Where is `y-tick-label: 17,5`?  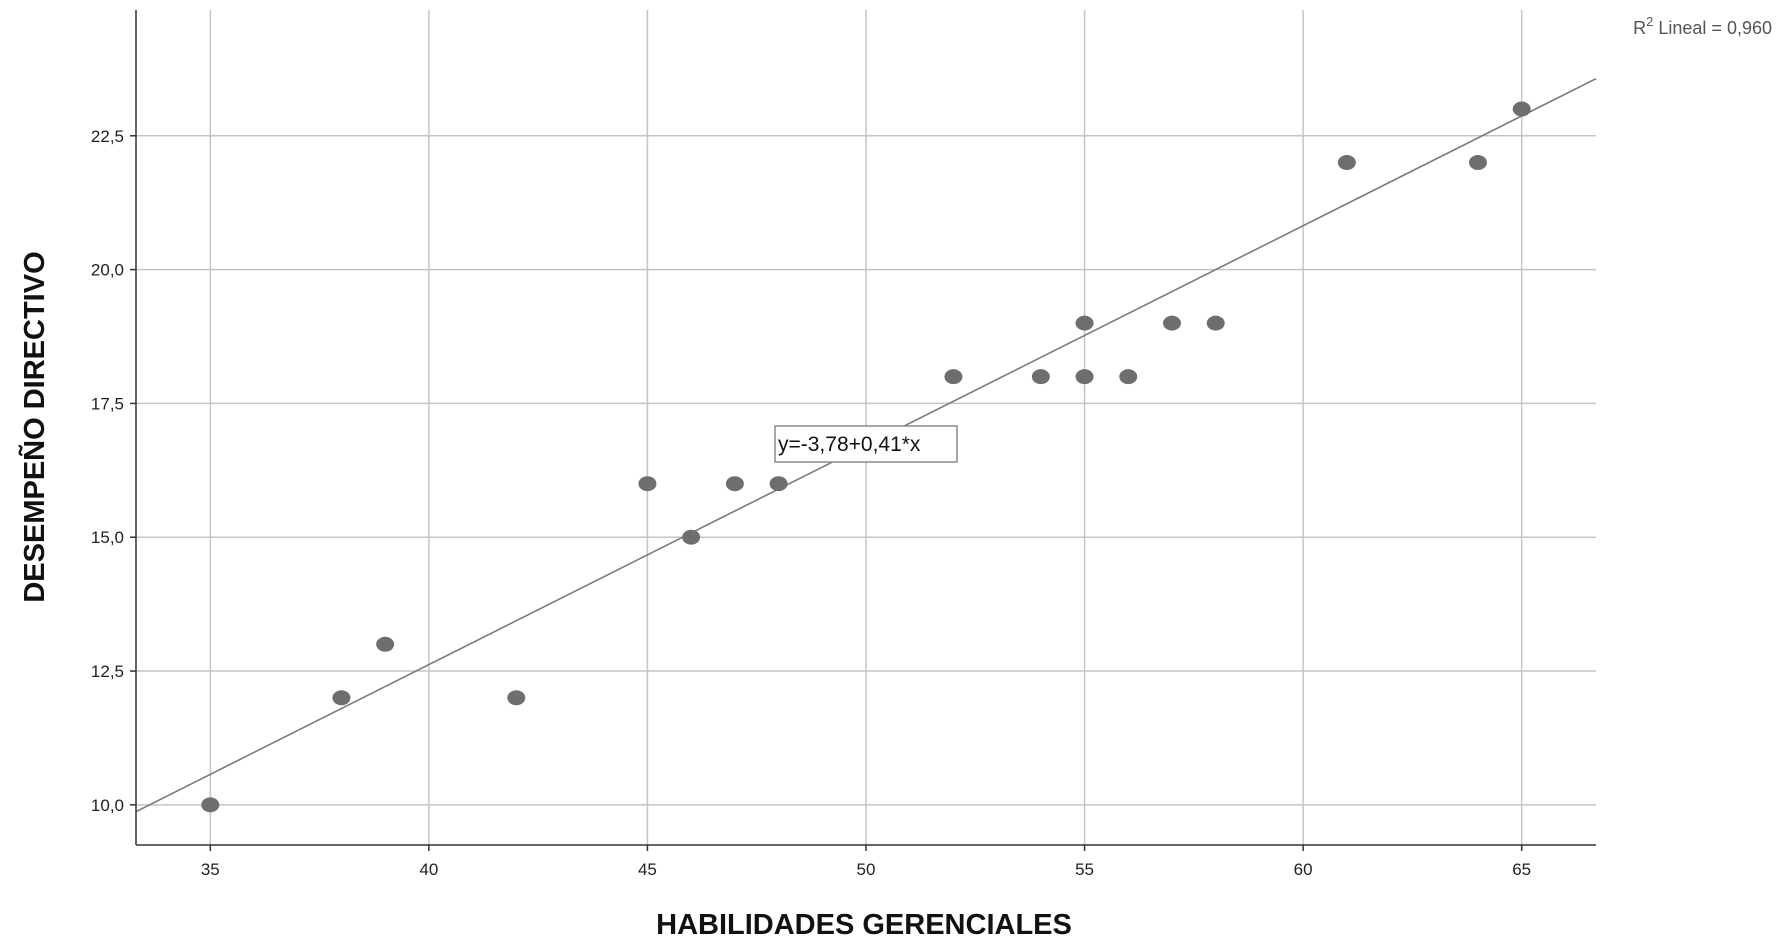
y-tick-label: 17,5 is located at coordinates (107, 403).